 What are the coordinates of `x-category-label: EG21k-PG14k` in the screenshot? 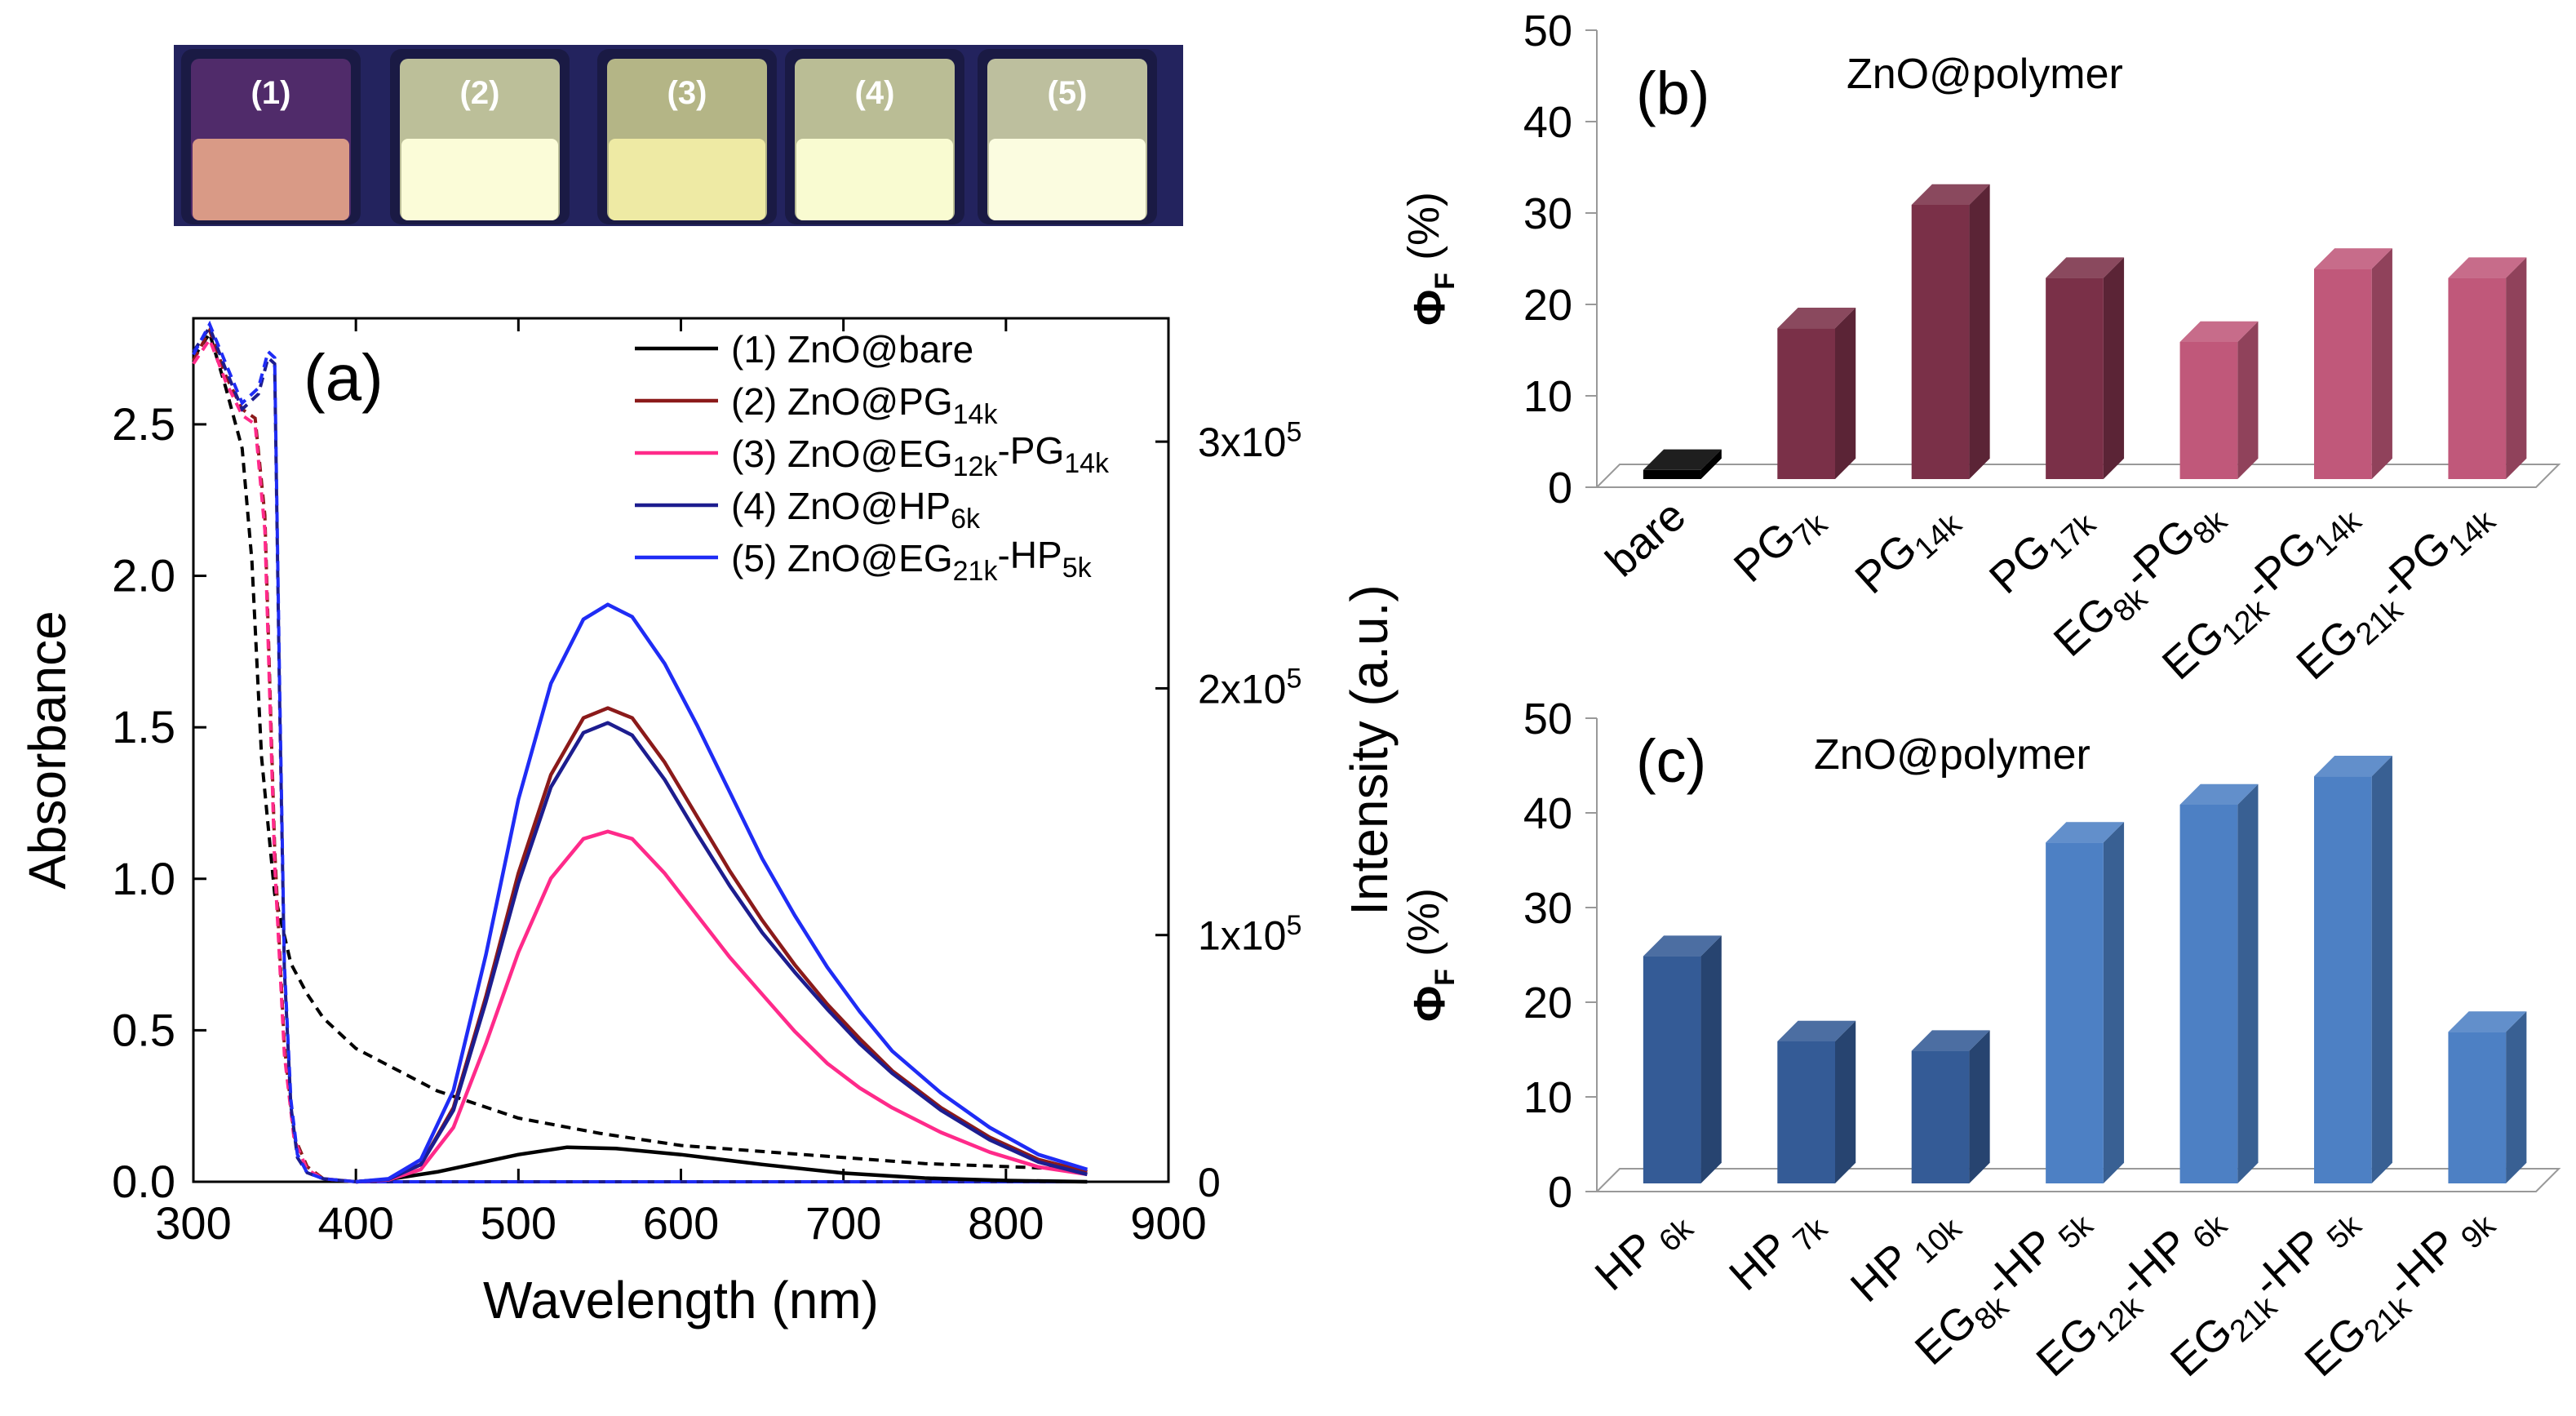 It's located at (2395, 591).